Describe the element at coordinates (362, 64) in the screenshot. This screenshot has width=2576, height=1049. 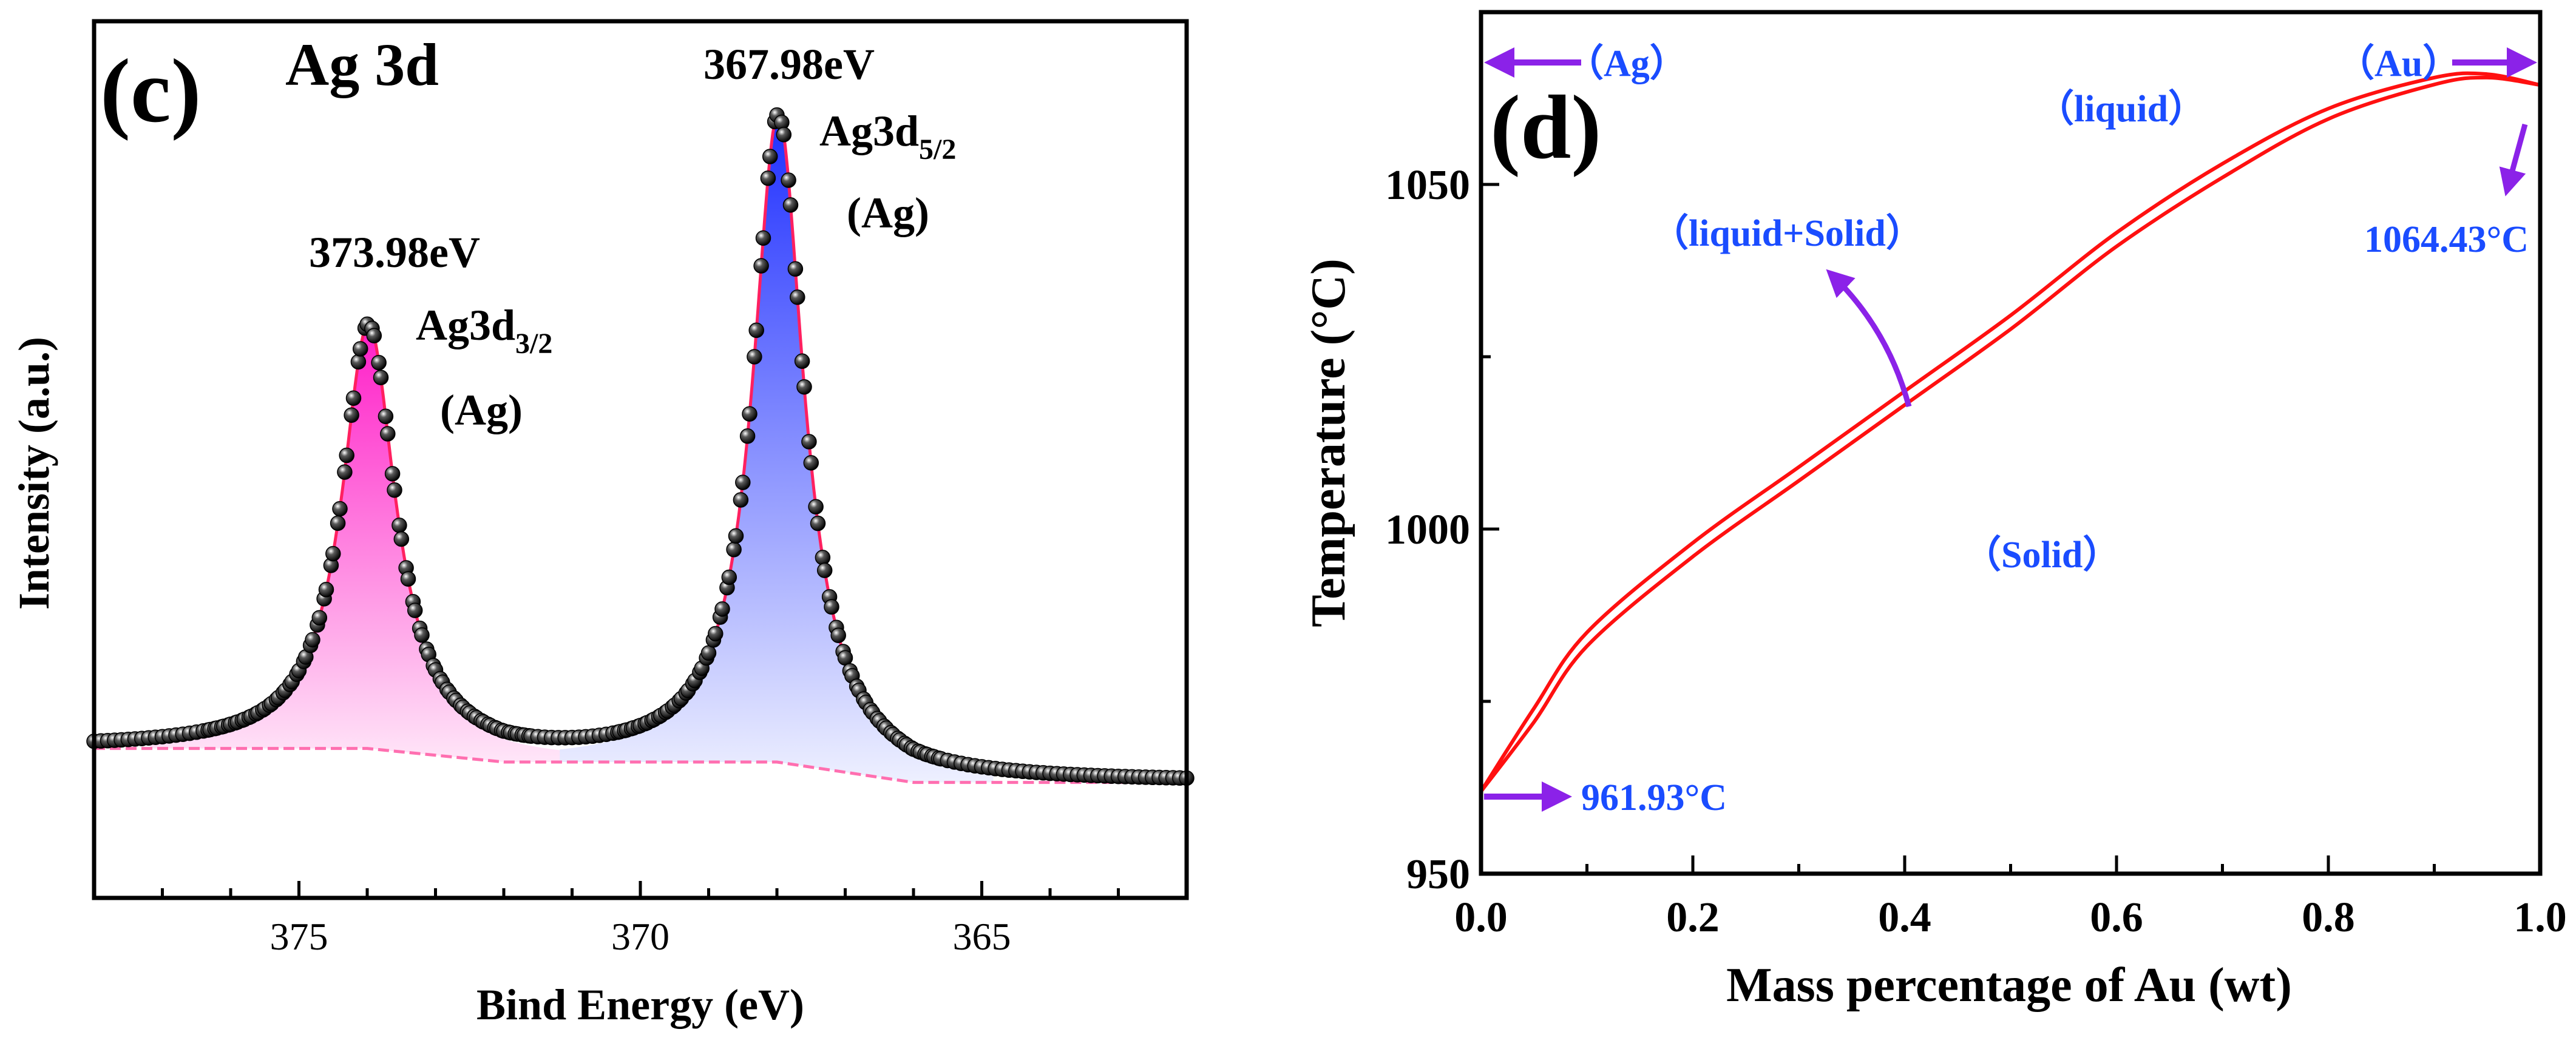
I see `xps-title: Ag 3d` at that location.